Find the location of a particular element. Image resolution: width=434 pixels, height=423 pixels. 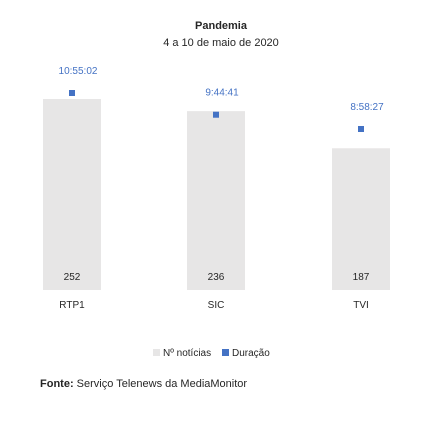

duration-marker-tvi is located at coordinates (361, 129).